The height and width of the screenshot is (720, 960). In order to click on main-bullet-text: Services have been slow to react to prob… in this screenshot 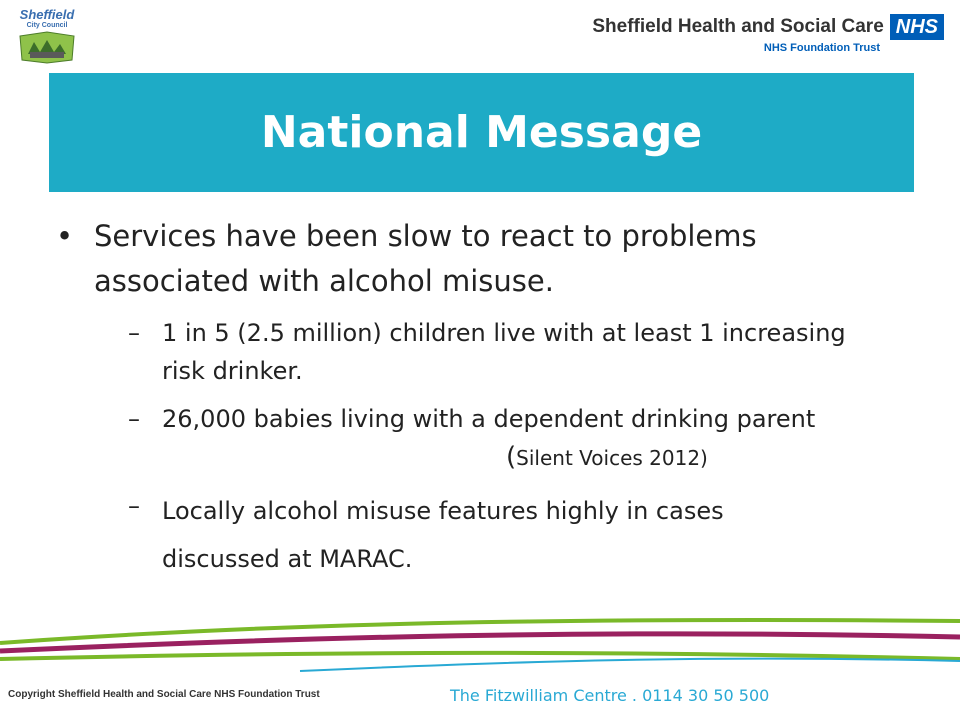, I will do `click(425, 258)`.